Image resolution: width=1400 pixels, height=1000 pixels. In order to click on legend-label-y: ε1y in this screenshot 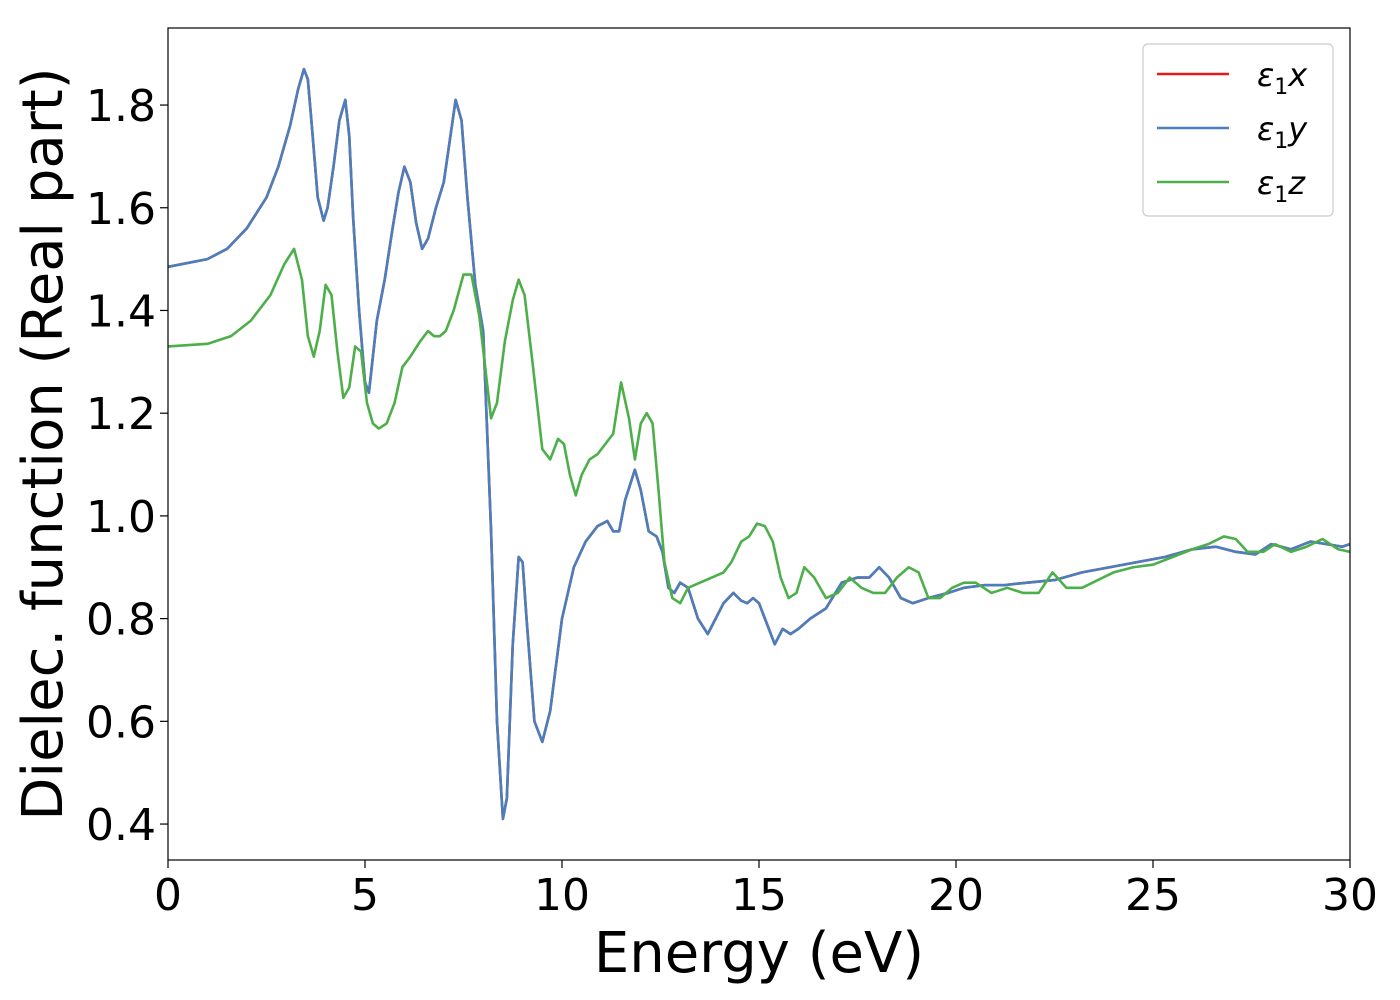, I will do `click(1282, 132)`.